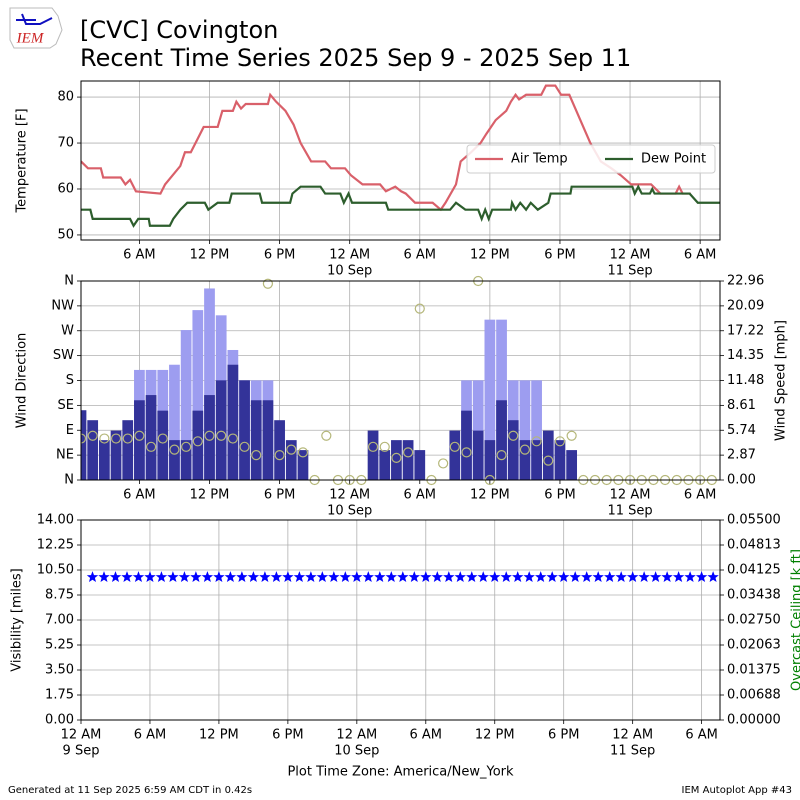 Image resolution: width=800 pixels, height=800 pixels. Describe the element at coordinates (400, 206) in the screenshot. I see `line-series` at that location.